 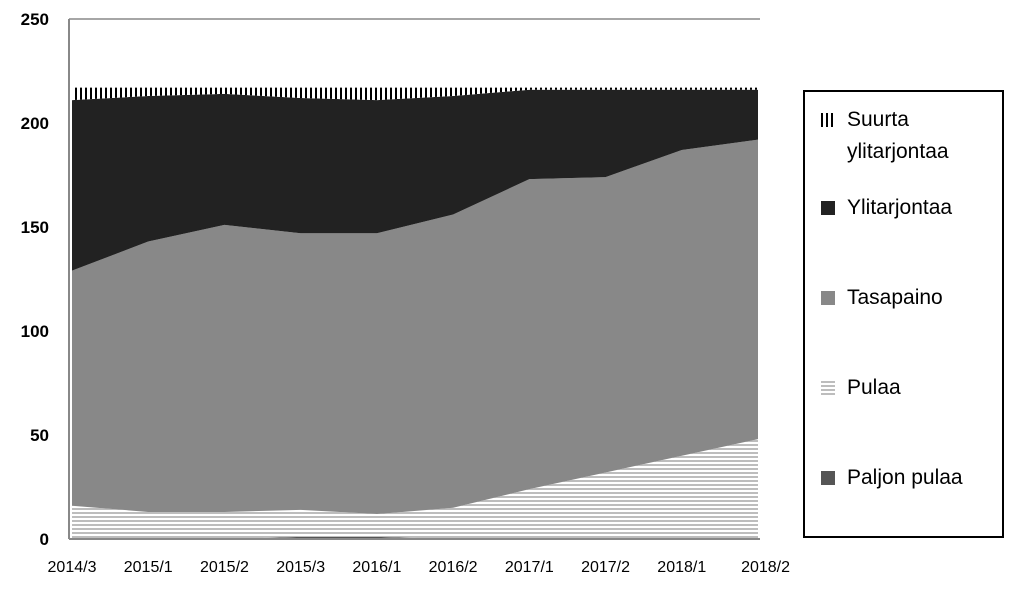 I want to click on legend-label: Tasapaino, so click(x=895, y=297).